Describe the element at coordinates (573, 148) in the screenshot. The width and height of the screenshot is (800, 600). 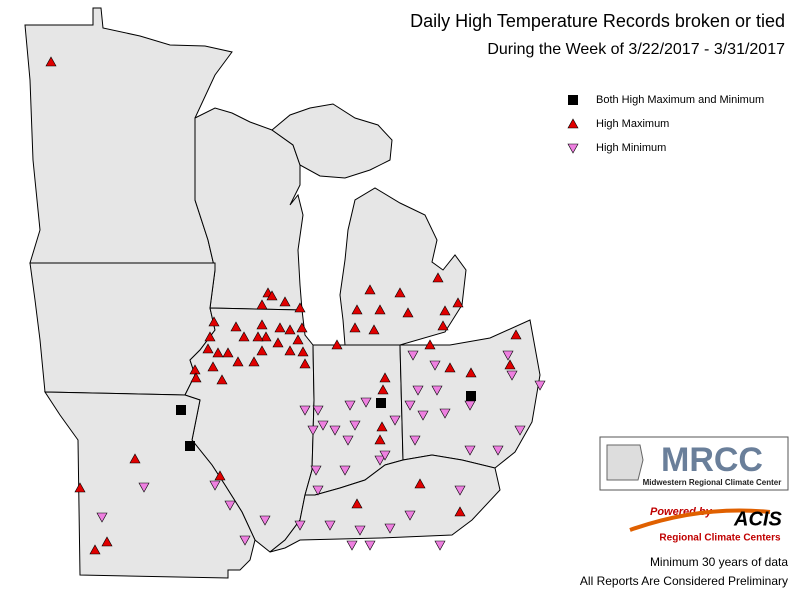
I see `legend-inverted-triangle` at that location.